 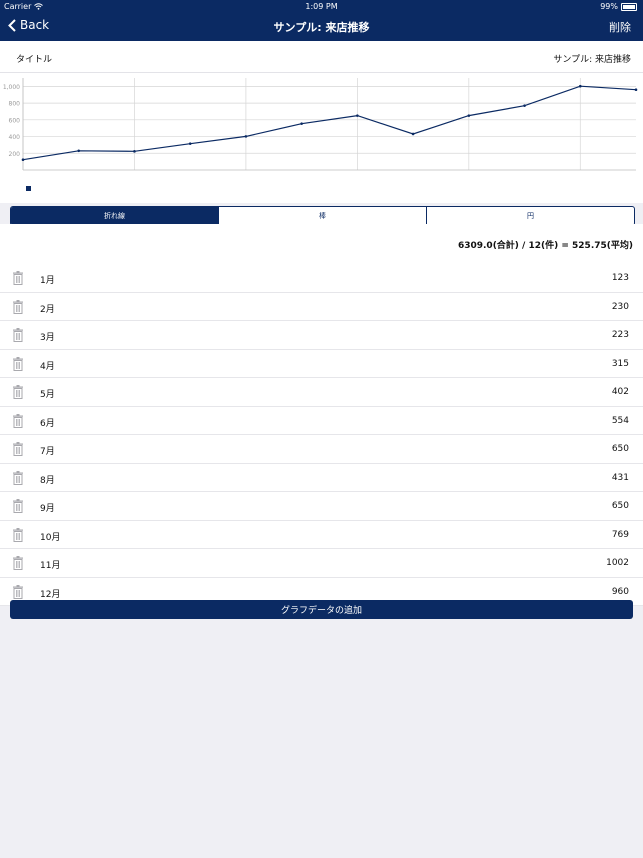 What do you see at coordinates (47, 452) in the screenshot?
I see `row-month: 7月` at bounding box center [47, 452].